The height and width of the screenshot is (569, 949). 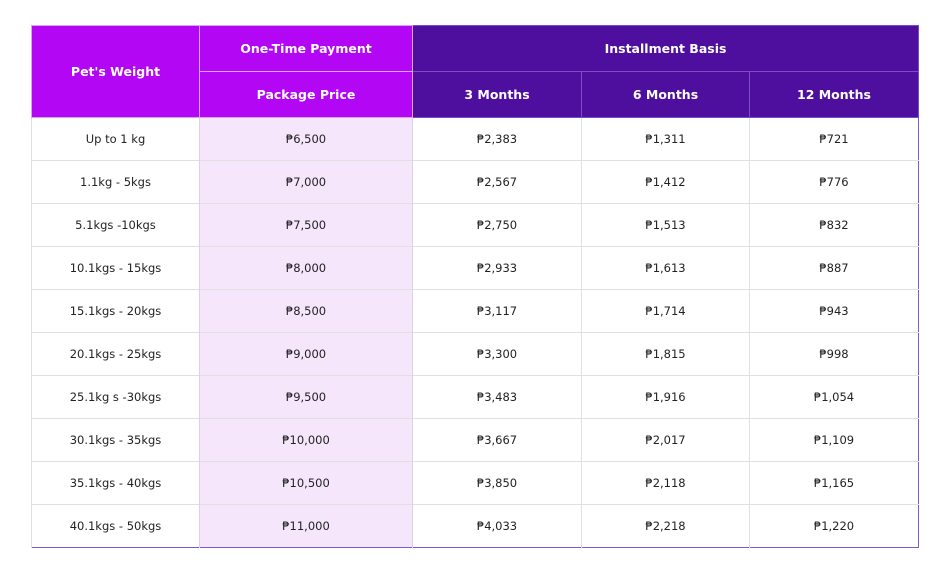 What do you see at coordinates (306, 139) in the screenshot?
I see `package-price-cell: ₱6,500` at bounding box center [306, 139].